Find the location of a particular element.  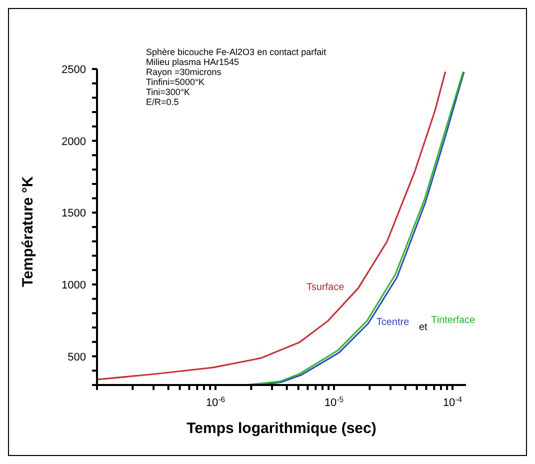

annotation: Tinfini=5000°K is located at coordinates (176, 82).